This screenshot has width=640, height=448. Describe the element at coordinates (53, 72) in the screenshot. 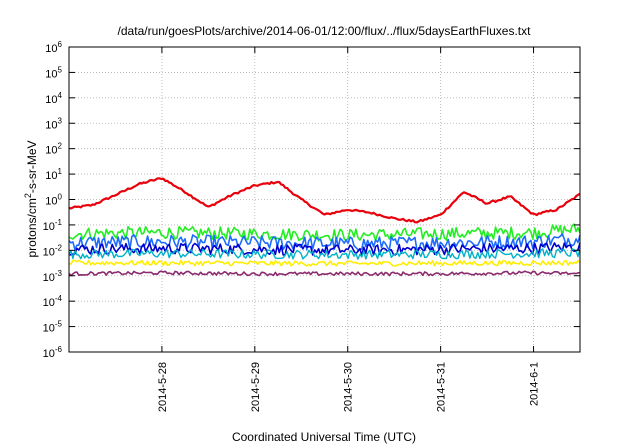

I see `y-tick-label: 10⁵` at that location.